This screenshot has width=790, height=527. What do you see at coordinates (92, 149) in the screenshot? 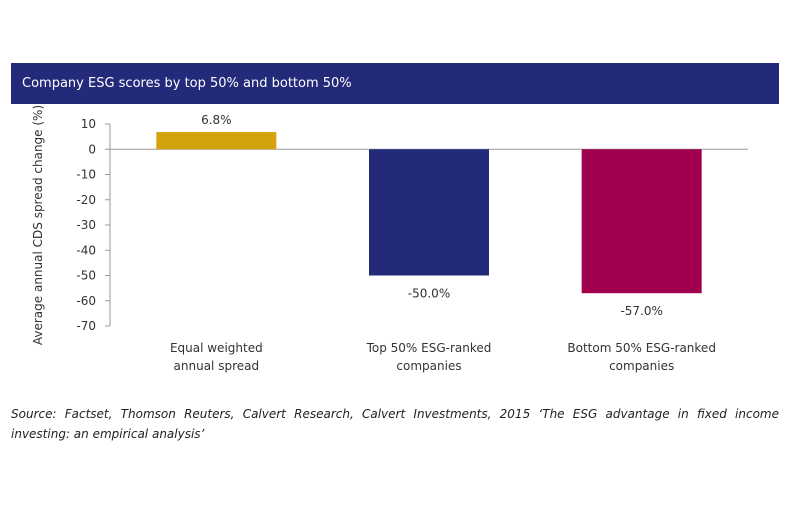
I see `y-tick-label: 0` at bounding box center [92, 149].